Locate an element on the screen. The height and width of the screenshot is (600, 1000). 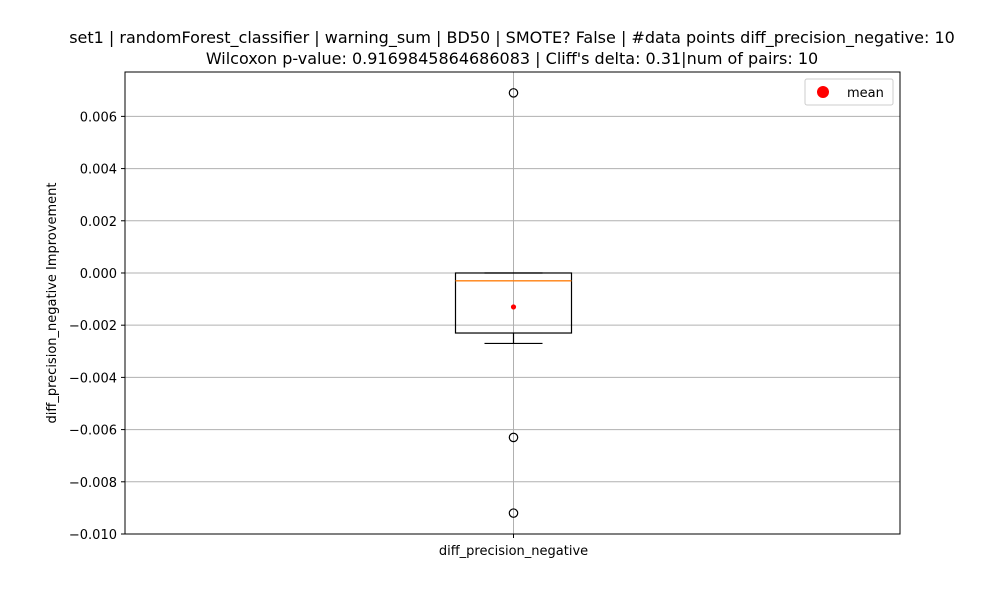
mean-marker is located at coordinates (513, 307).